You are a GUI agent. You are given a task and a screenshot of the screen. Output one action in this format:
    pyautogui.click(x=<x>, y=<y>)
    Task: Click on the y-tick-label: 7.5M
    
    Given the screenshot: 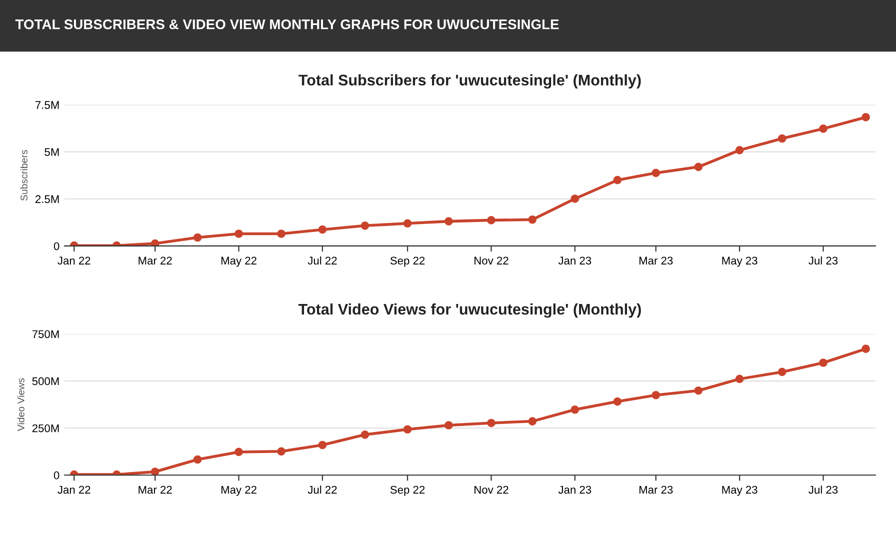 What is the action you would take?
    pyautogui.click(x=47, y=105)
    